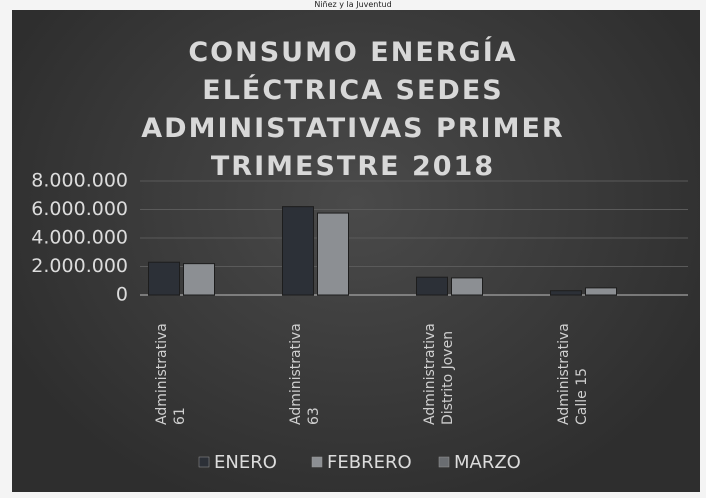 The image size is (706, 498). I want to click on x-tick-label: Administrativa 61, so click(171, 374).